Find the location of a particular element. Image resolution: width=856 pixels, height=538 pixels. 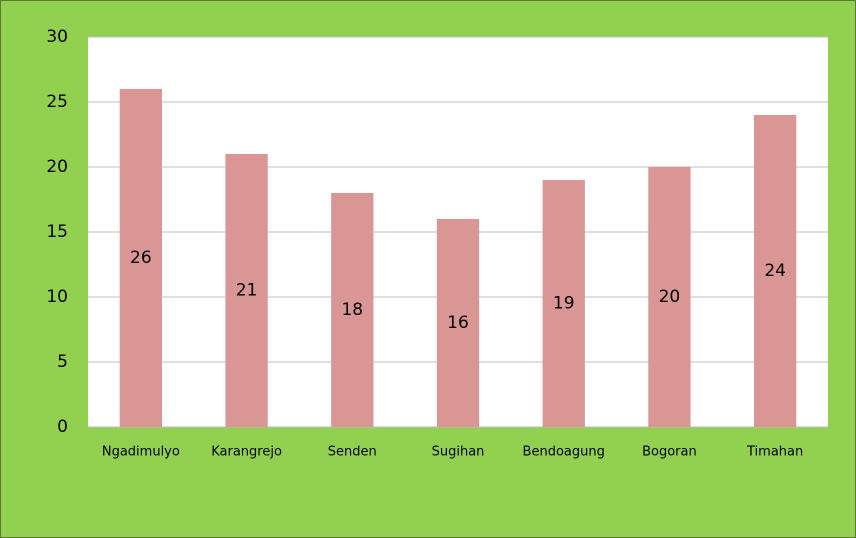

data-label: 26 is located at coordinates (141, 258).